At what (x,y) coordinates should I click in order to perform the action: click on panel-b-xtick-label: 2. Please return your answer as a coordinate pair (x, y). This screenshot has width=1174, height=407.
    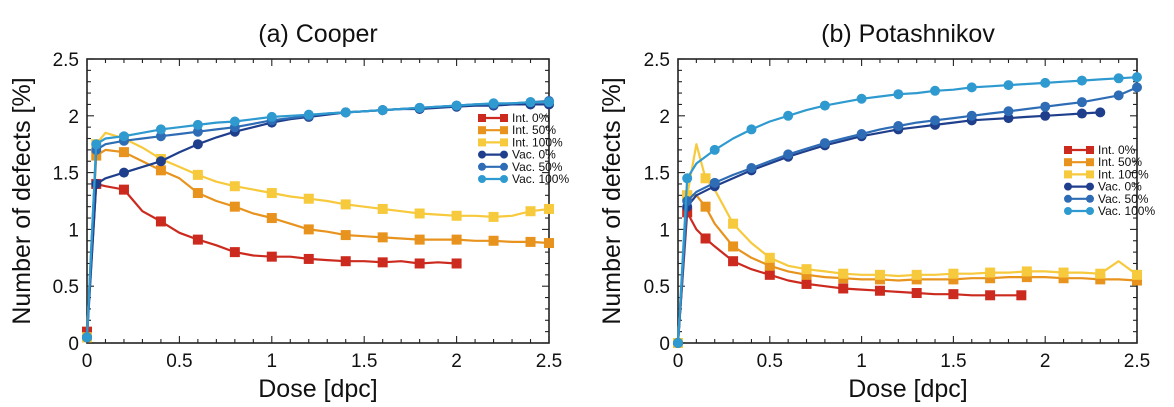
    Looking at the image, I should click on (1045, 361).